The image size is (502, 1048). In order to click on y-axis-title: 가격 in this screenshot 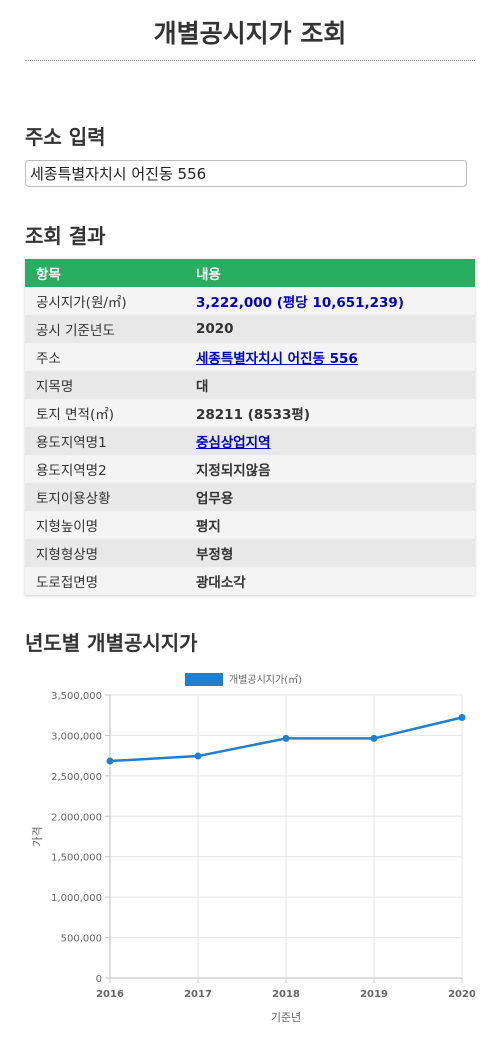, I will do `click(37, 836)`.